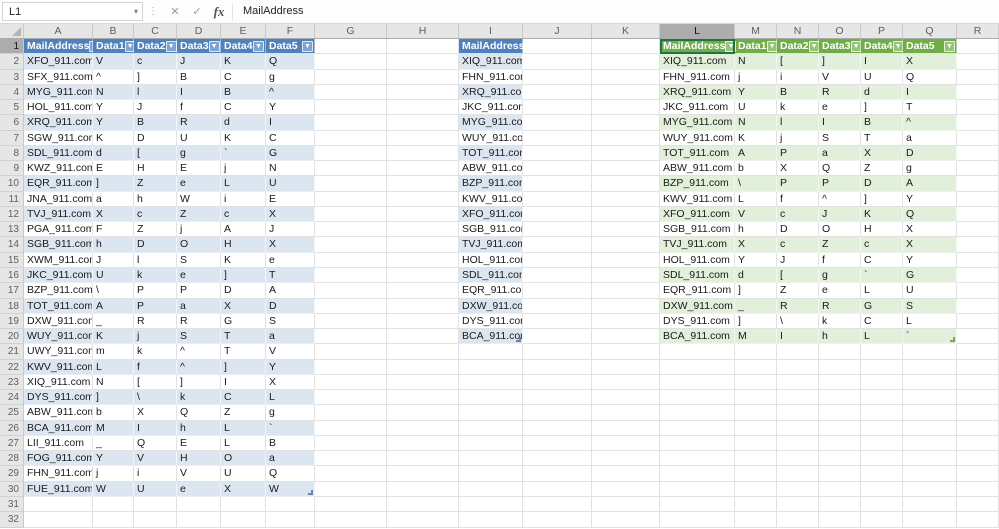 The image size is (999, 529). What do you see at coordinates (155, 153) in the screenshot?
I see `cell-C8: [` at bounding box center [155, 153].